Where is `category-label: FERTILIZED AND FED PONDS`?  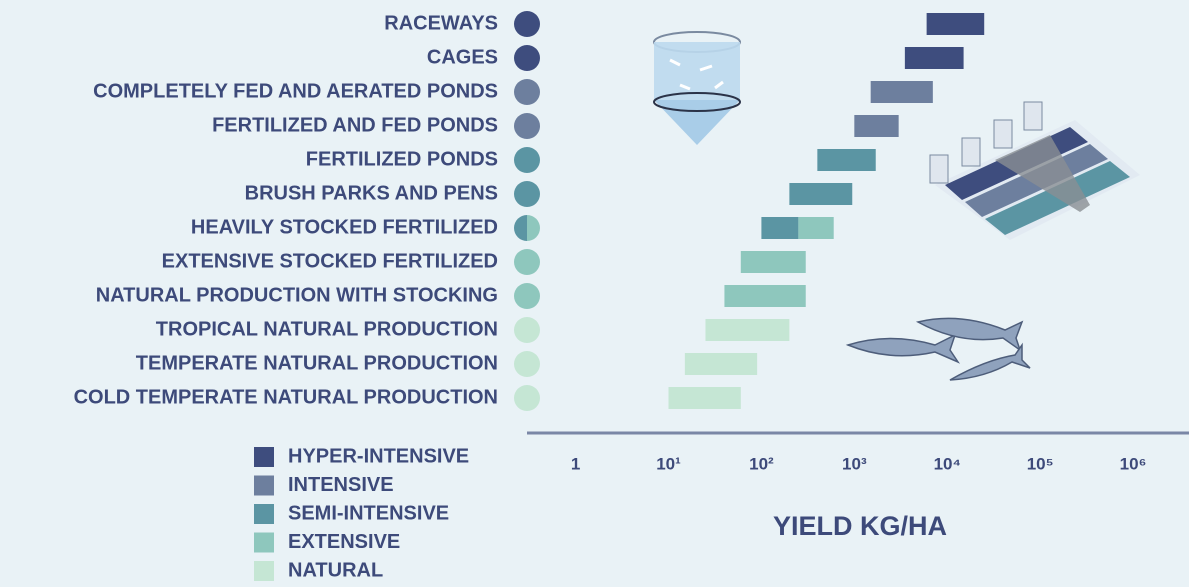 category-label: FERTILIZED AND FED PONDS is located at coordinates (355, 125).